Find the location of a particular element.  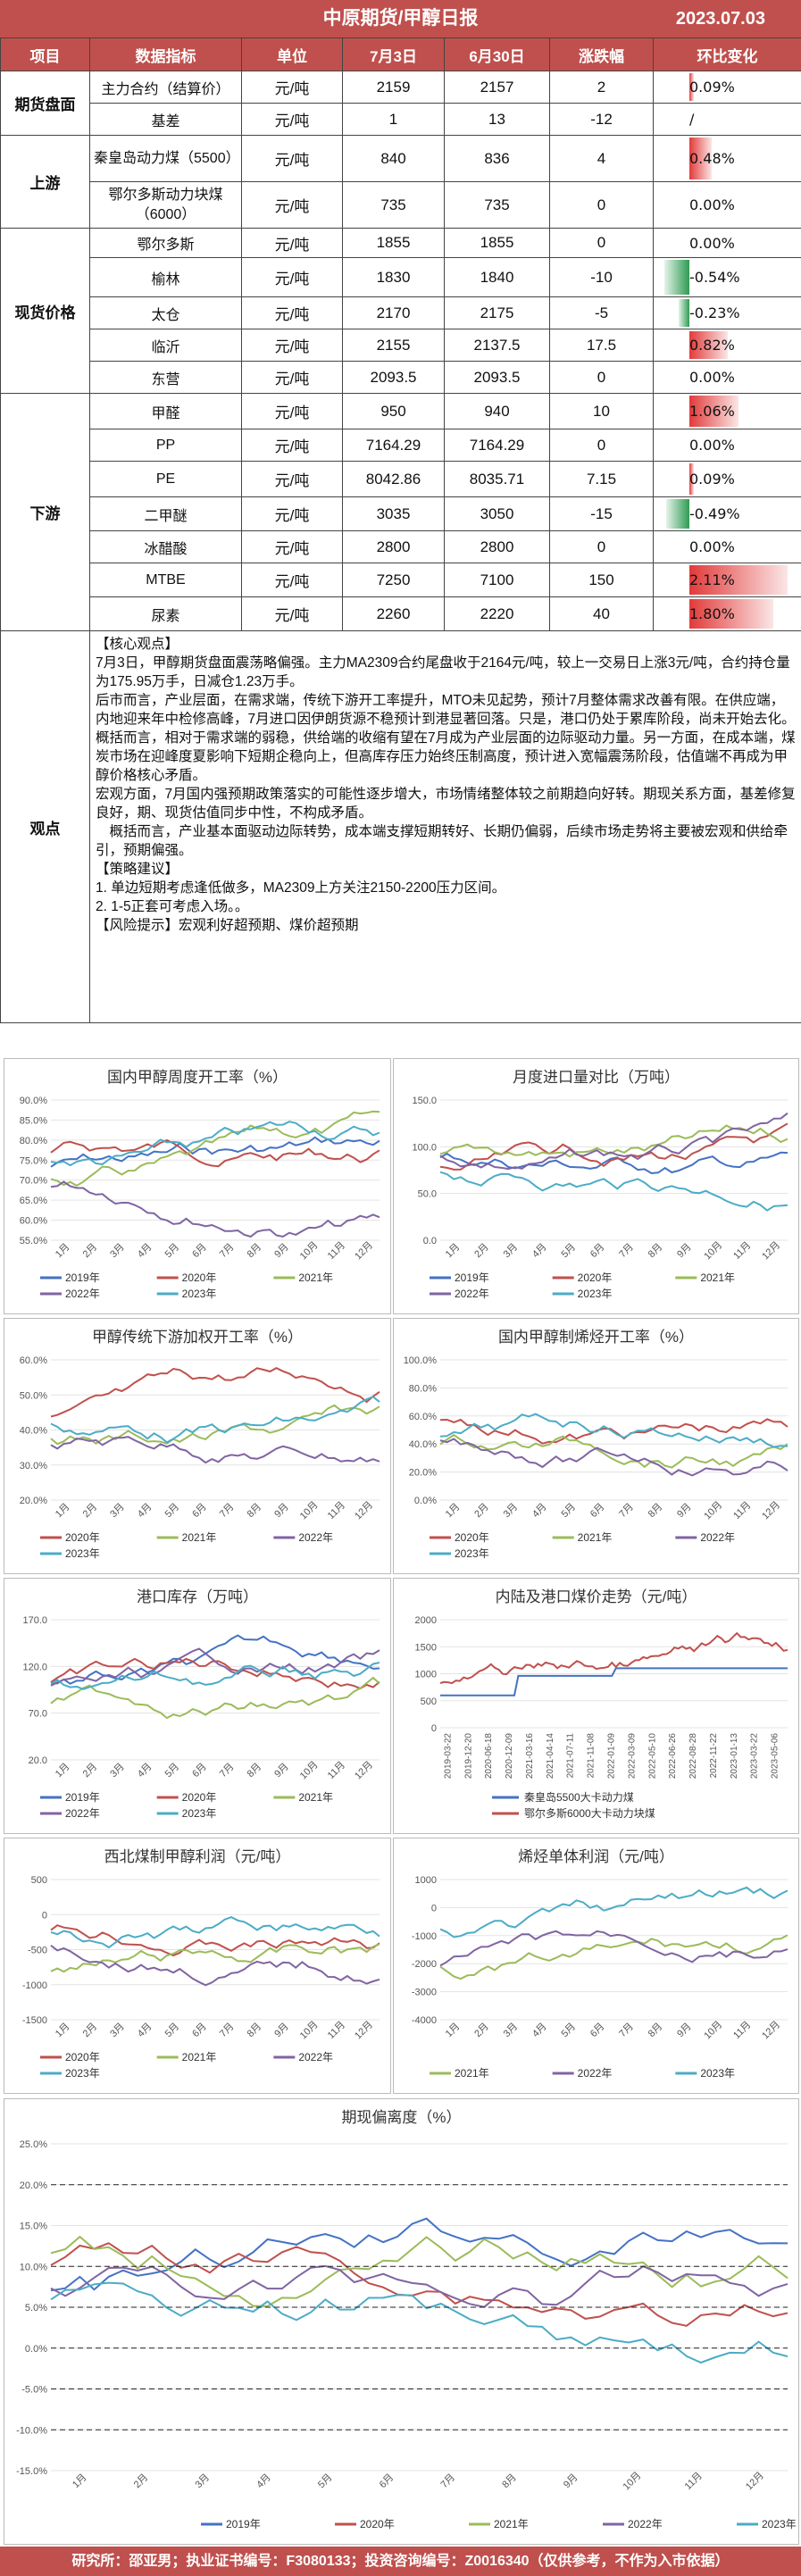

y-tick-label: 0.0% is located at coordinates (426, 1501).